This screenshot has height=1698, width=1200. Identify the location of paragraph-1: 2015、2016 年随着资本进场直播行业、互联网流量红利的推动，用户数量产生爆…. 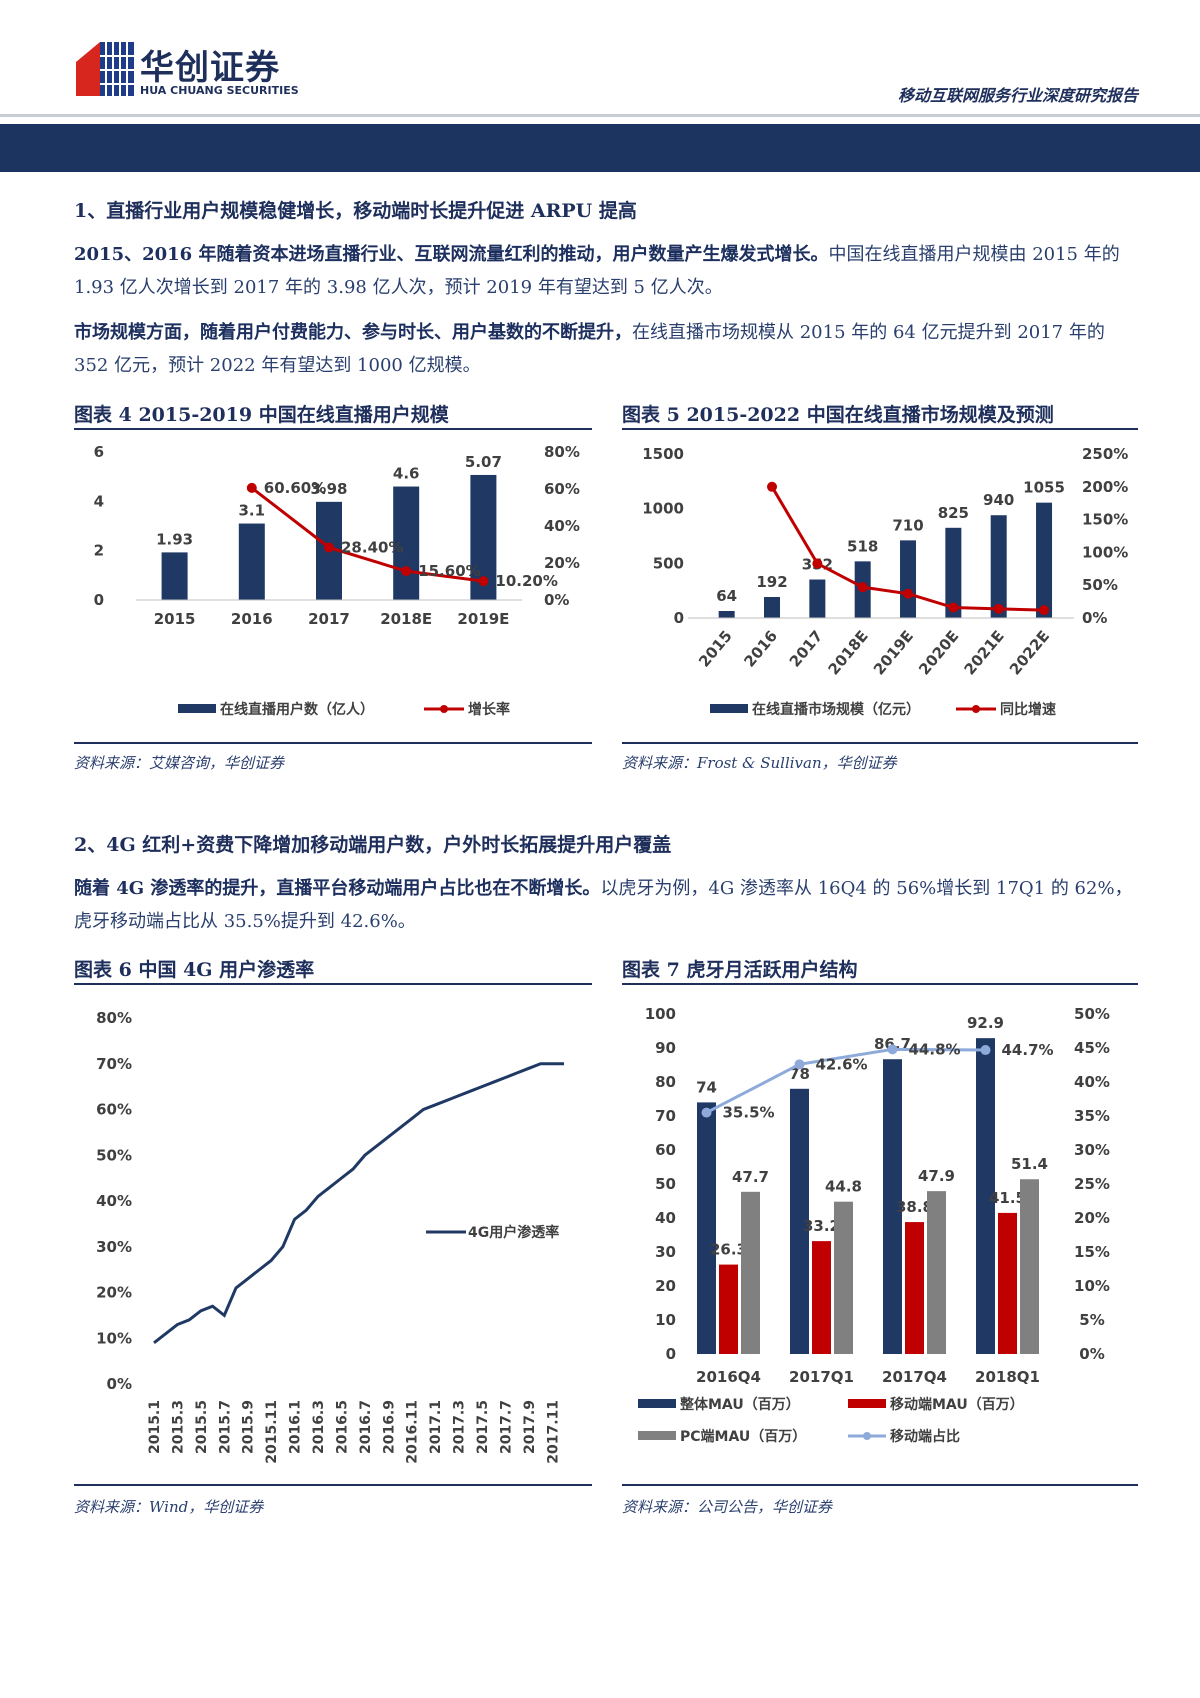
(607, 271).